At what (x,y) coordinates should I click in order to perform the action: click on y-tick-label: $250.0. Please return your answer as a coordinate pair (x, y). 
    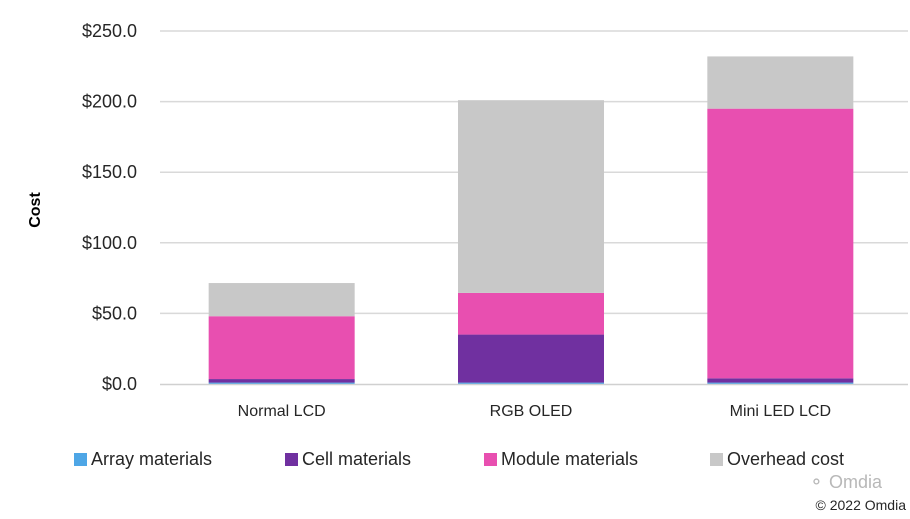
    Looking at the image, I should click on (109, 31).